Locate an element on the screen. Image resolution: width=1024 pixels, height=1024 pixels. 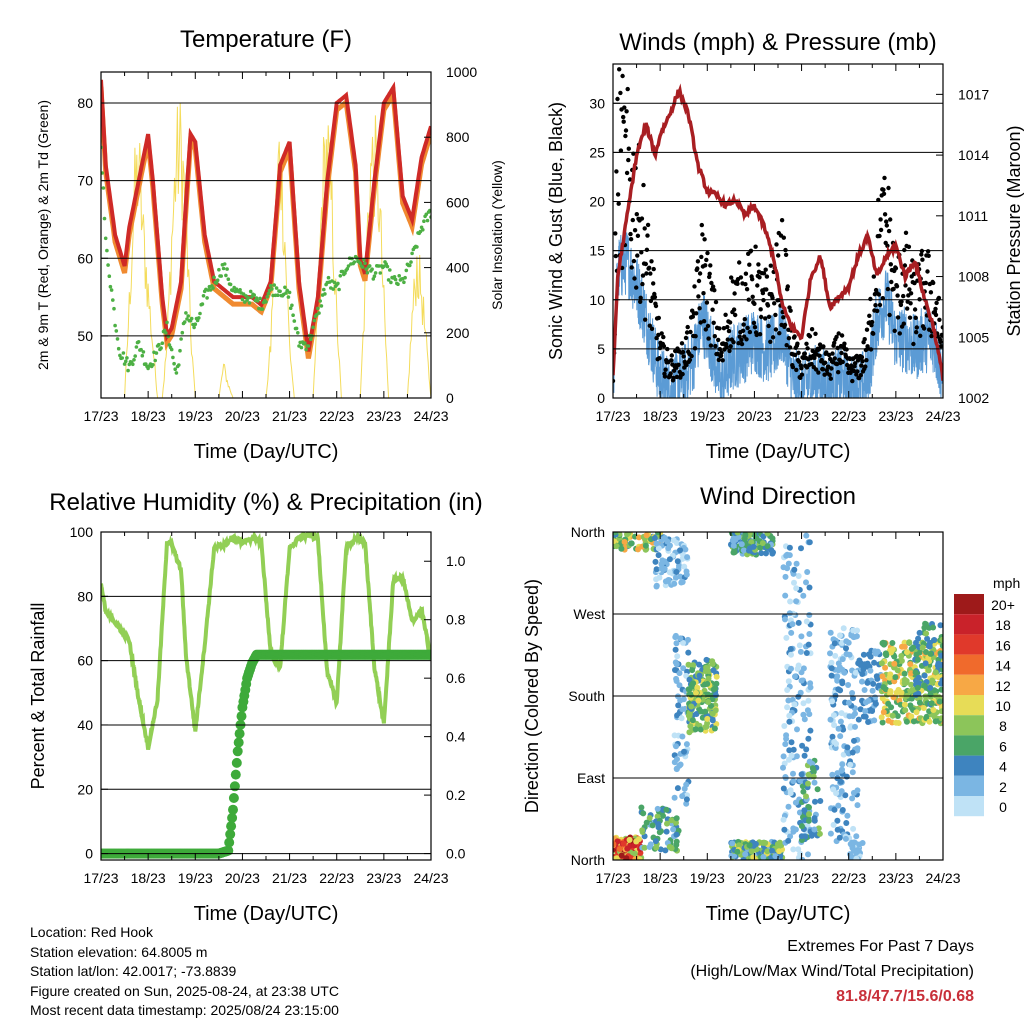
legend-swatch is located at coordinates (969, 806).